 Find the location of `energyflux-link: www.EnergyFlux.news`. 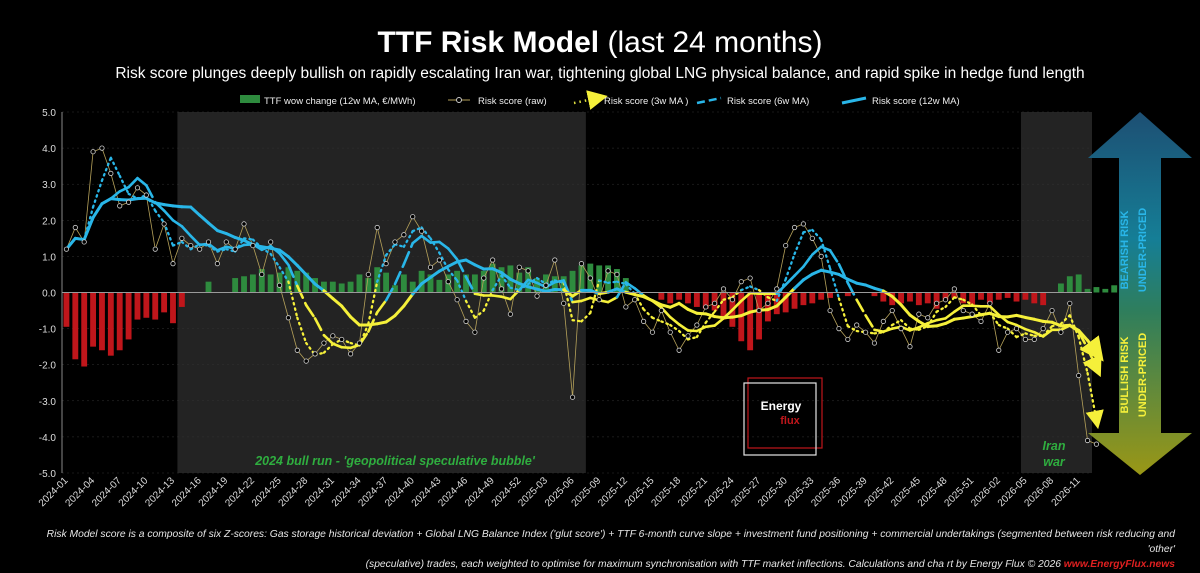

energyflux-link: www.EnergyFlux.news is located at coordinates (1119, 564).